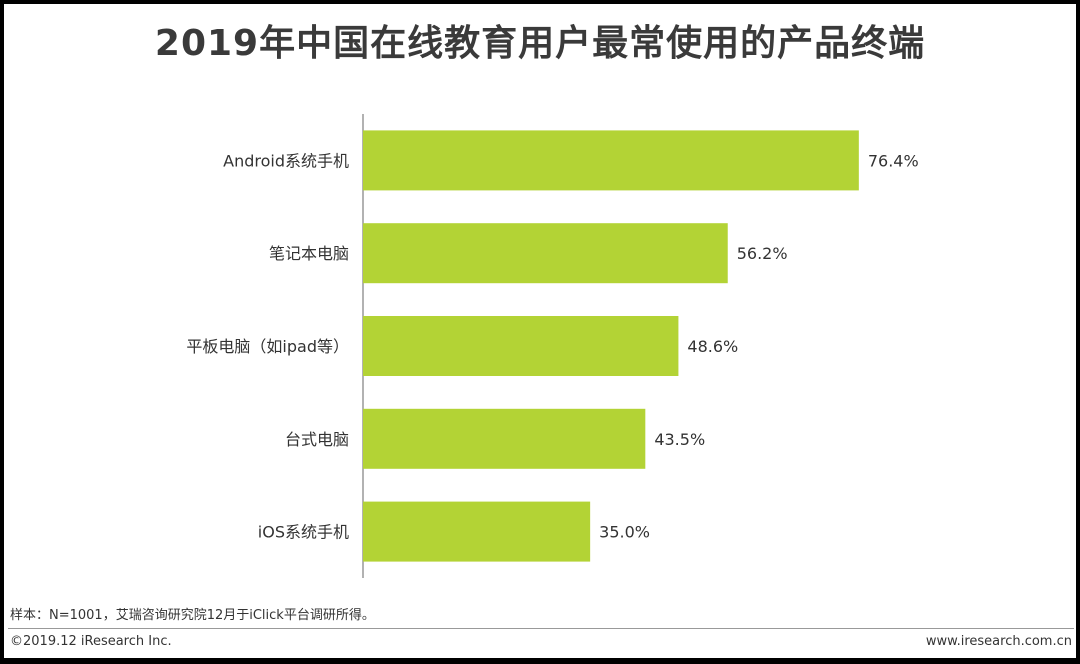  I want to click on website-link: www.iresearch.com.cn, so click(998, 641).